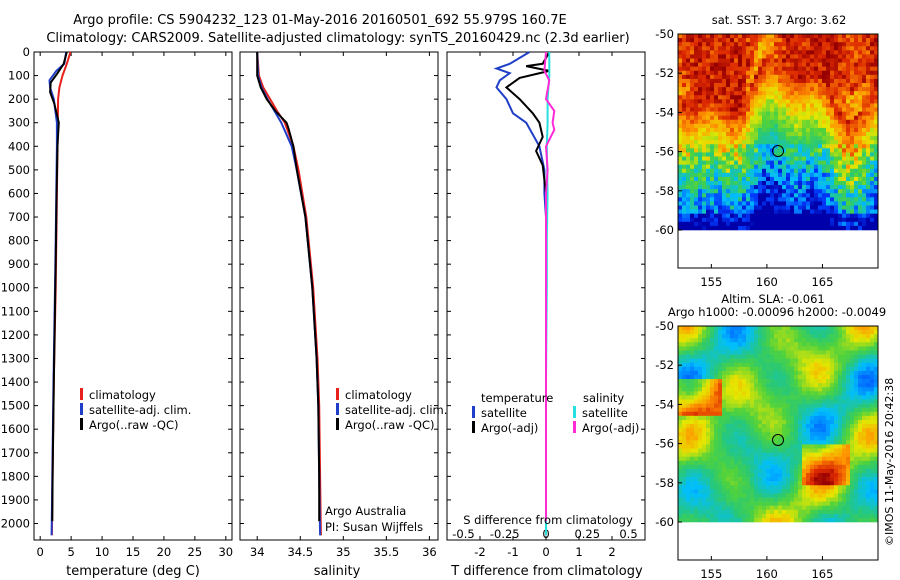  What do you see at coordinates (19, 170) in the screenshot?
I see `y-tick-label: 500` at bounding box center [19, 170].